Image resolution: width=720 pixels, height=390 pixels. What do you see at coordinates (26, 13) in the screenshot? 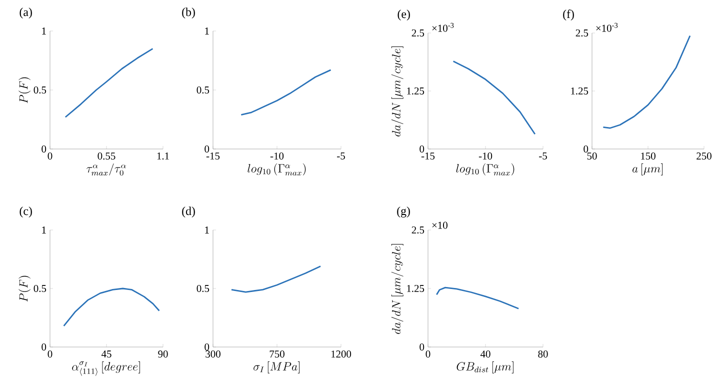
I see `chart-title: (a)` at bounding box center [26, 13].